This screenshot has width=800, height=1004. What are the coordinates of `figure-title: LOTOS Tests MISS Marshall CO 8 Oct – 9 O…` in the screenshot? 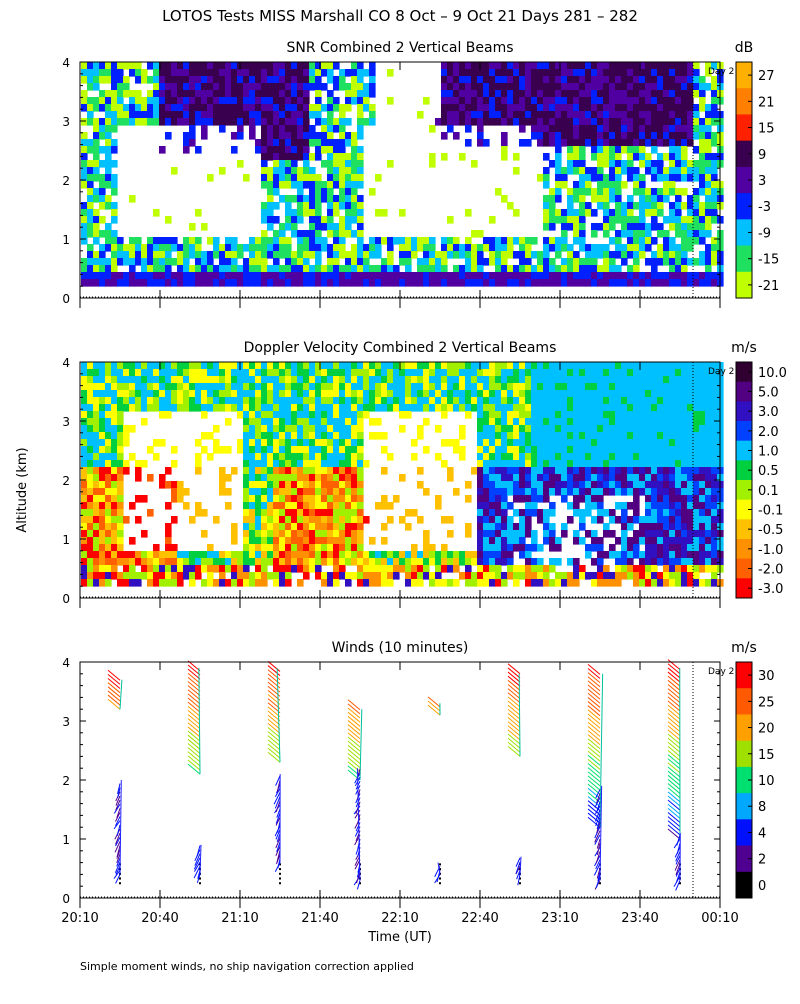 It's located at (400, 16).